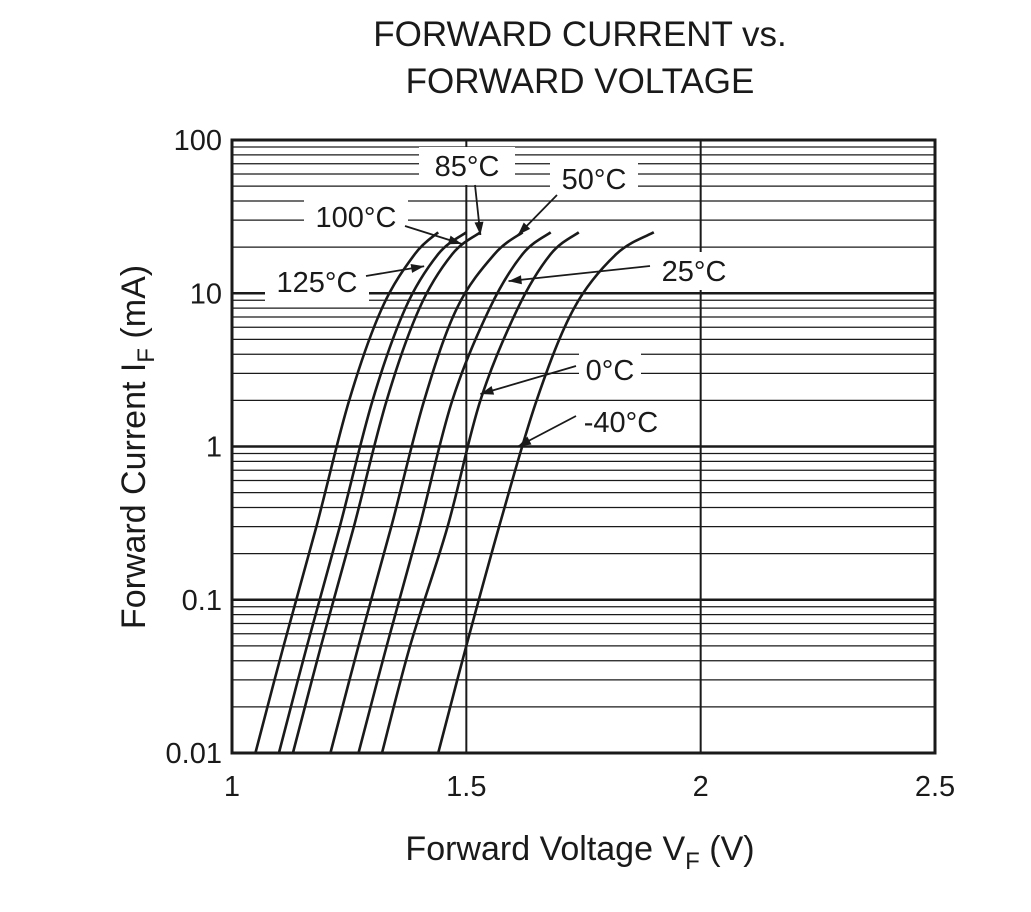 Image resolution: width=1031 pixels, height=912 pixels. I want to click on annotation-100CC: 100°C, so click(383, 221).